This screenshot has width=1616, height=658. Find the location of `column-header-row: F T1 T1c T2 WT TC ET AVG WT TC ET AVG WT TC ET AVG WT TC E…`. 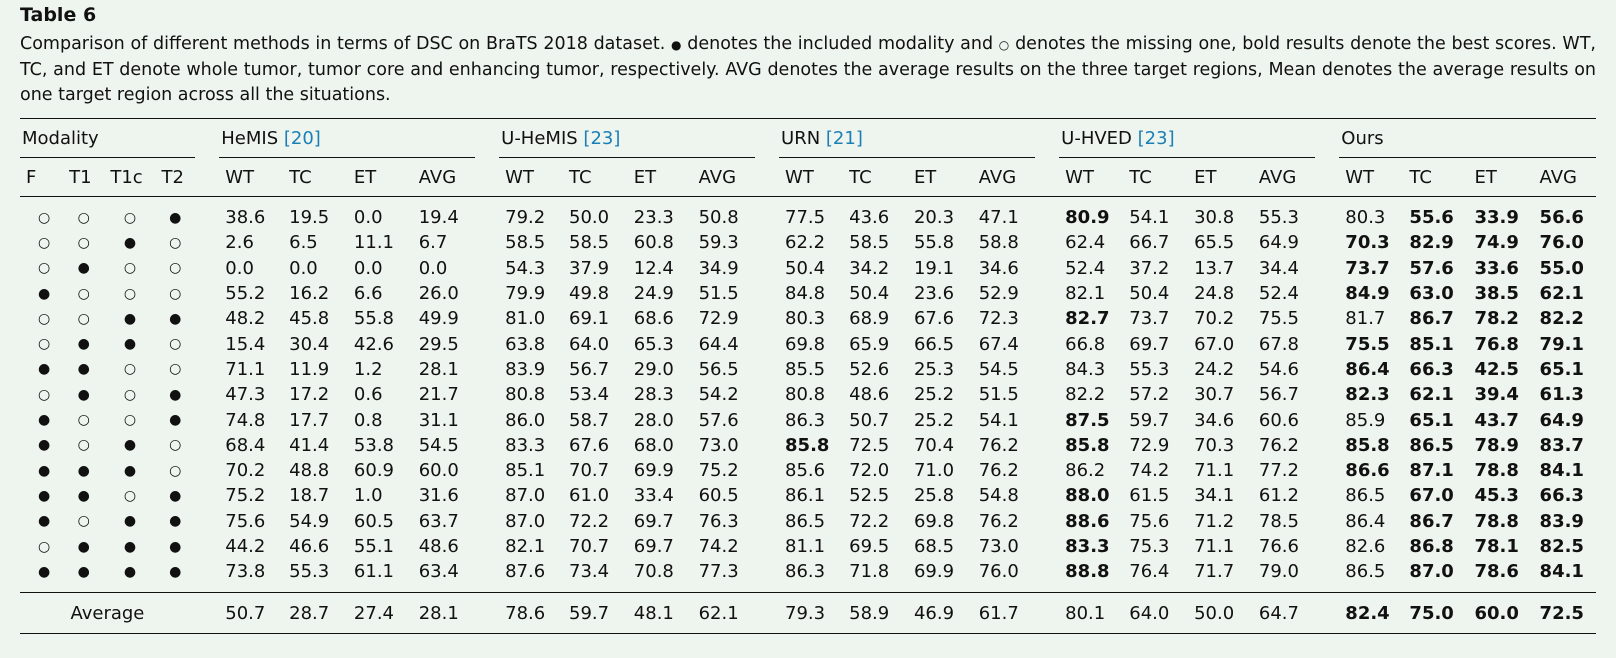

column-header-row: F T1 T1c T2 WT TC ET AVG WT TC ET AVG WT TC ET AVG WT TC E… is located at coordinates (808, 177).